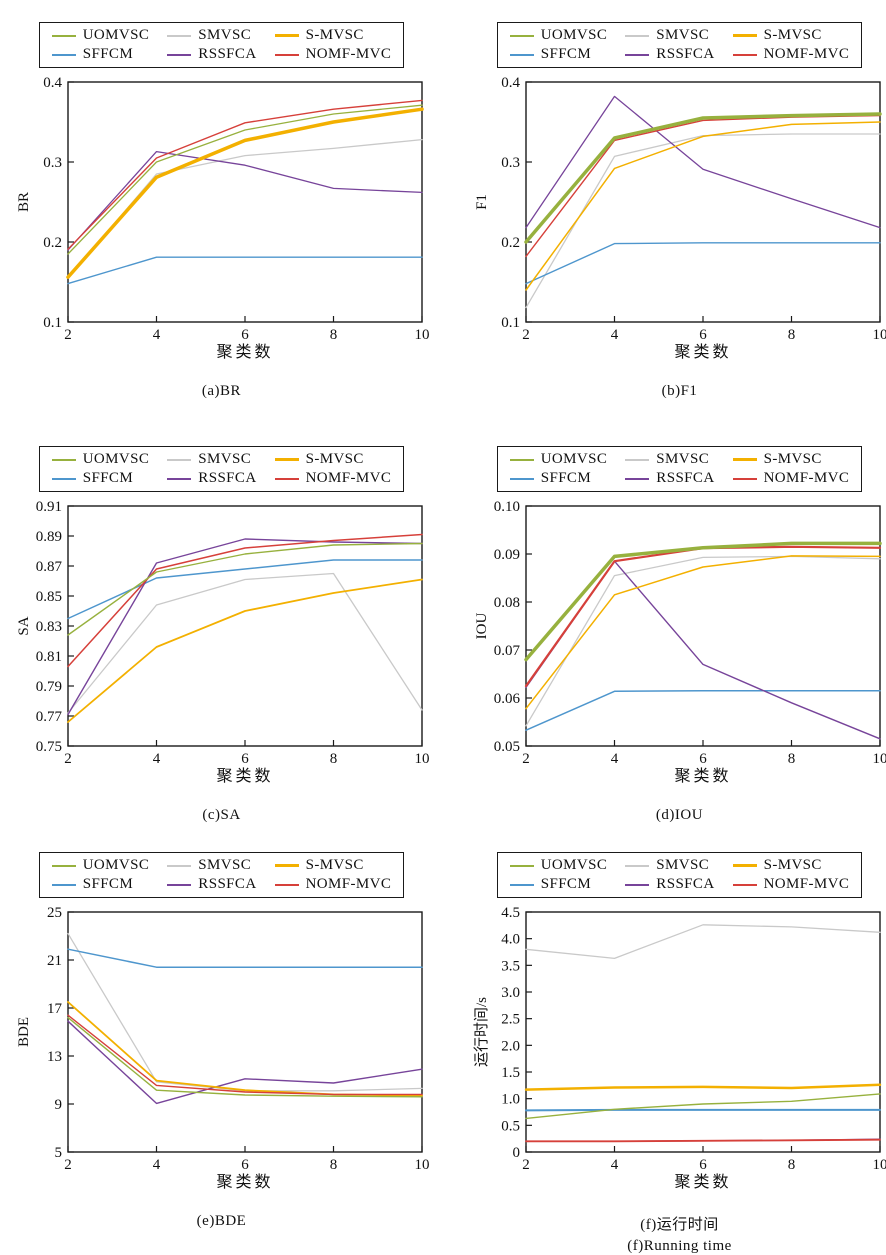  I want to click on y-tick-label: 0.83, so click(48, 627).